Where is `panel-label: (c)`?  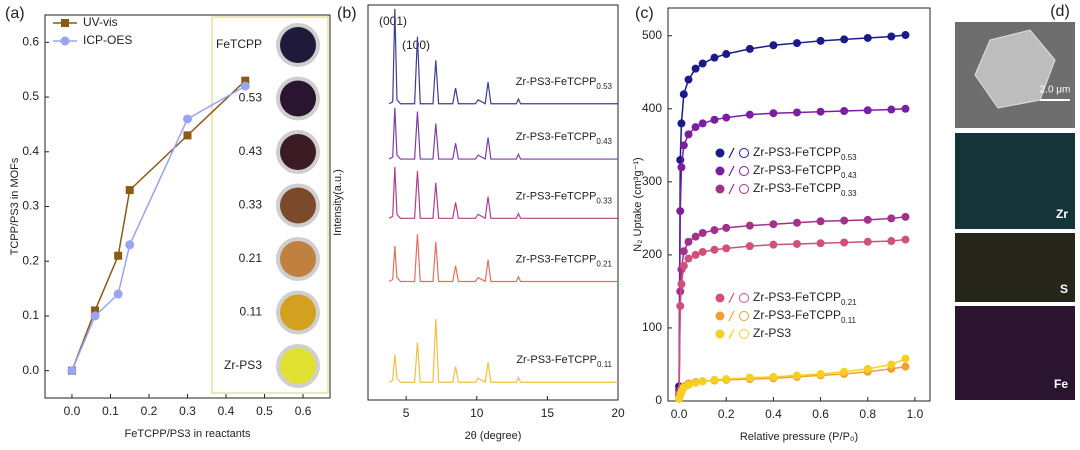 panel-label: (c) is located at coordinates (644, 13).